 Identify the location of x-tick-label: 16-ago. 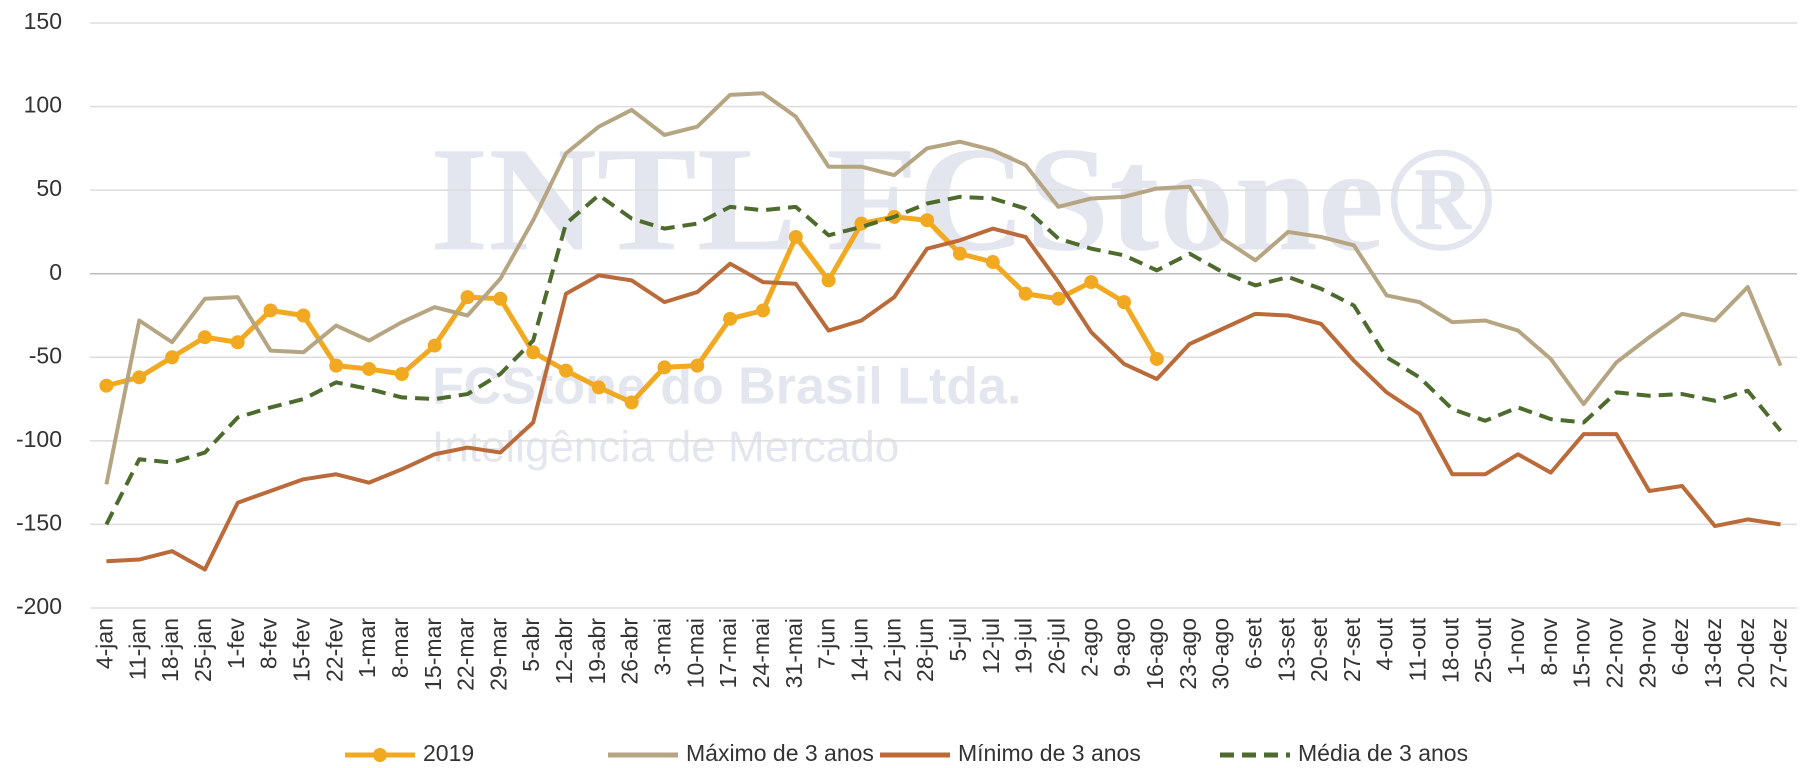
(1155, 654).